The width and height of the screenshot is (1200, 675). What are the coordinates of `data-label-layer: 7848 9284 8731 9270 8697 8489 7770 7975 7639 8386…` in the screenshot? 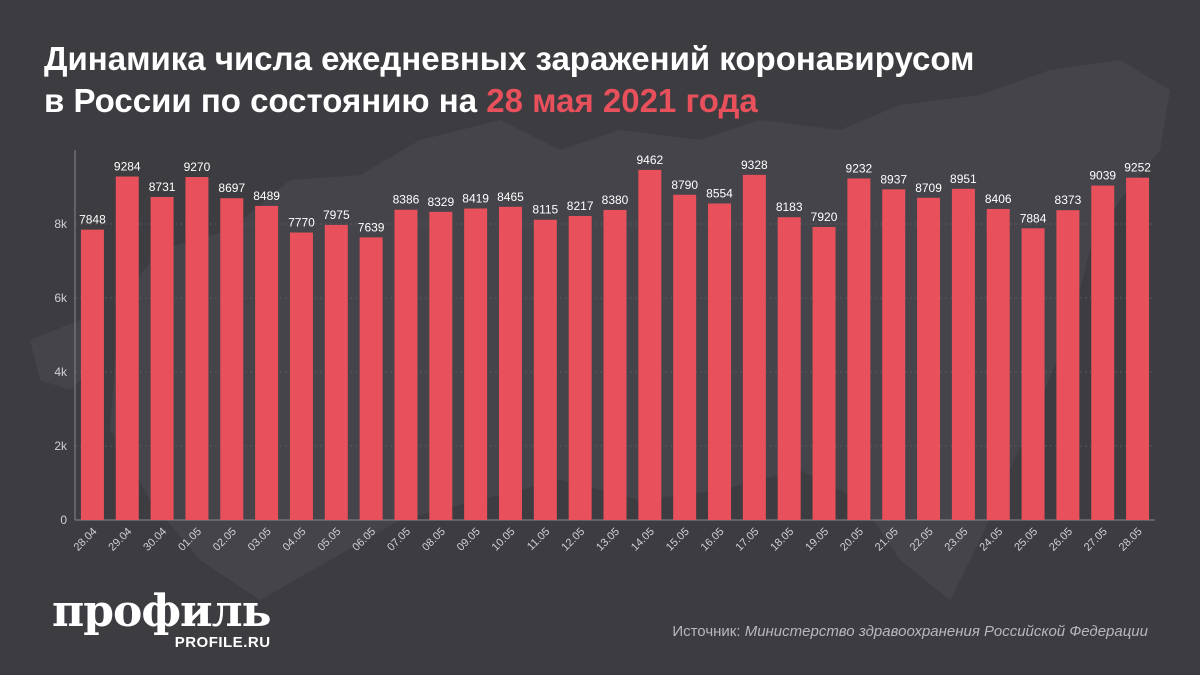 It's located at (615, 193).